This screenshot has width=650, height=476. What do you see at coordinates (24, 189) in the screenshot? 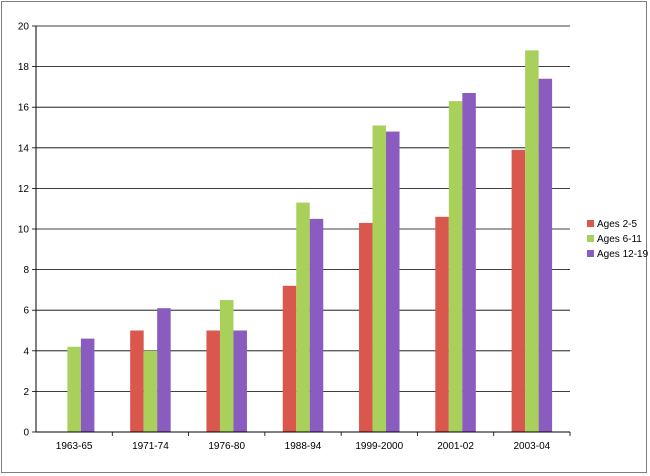
I see `y-tick-label: 12` at bounding box center [24, 189].